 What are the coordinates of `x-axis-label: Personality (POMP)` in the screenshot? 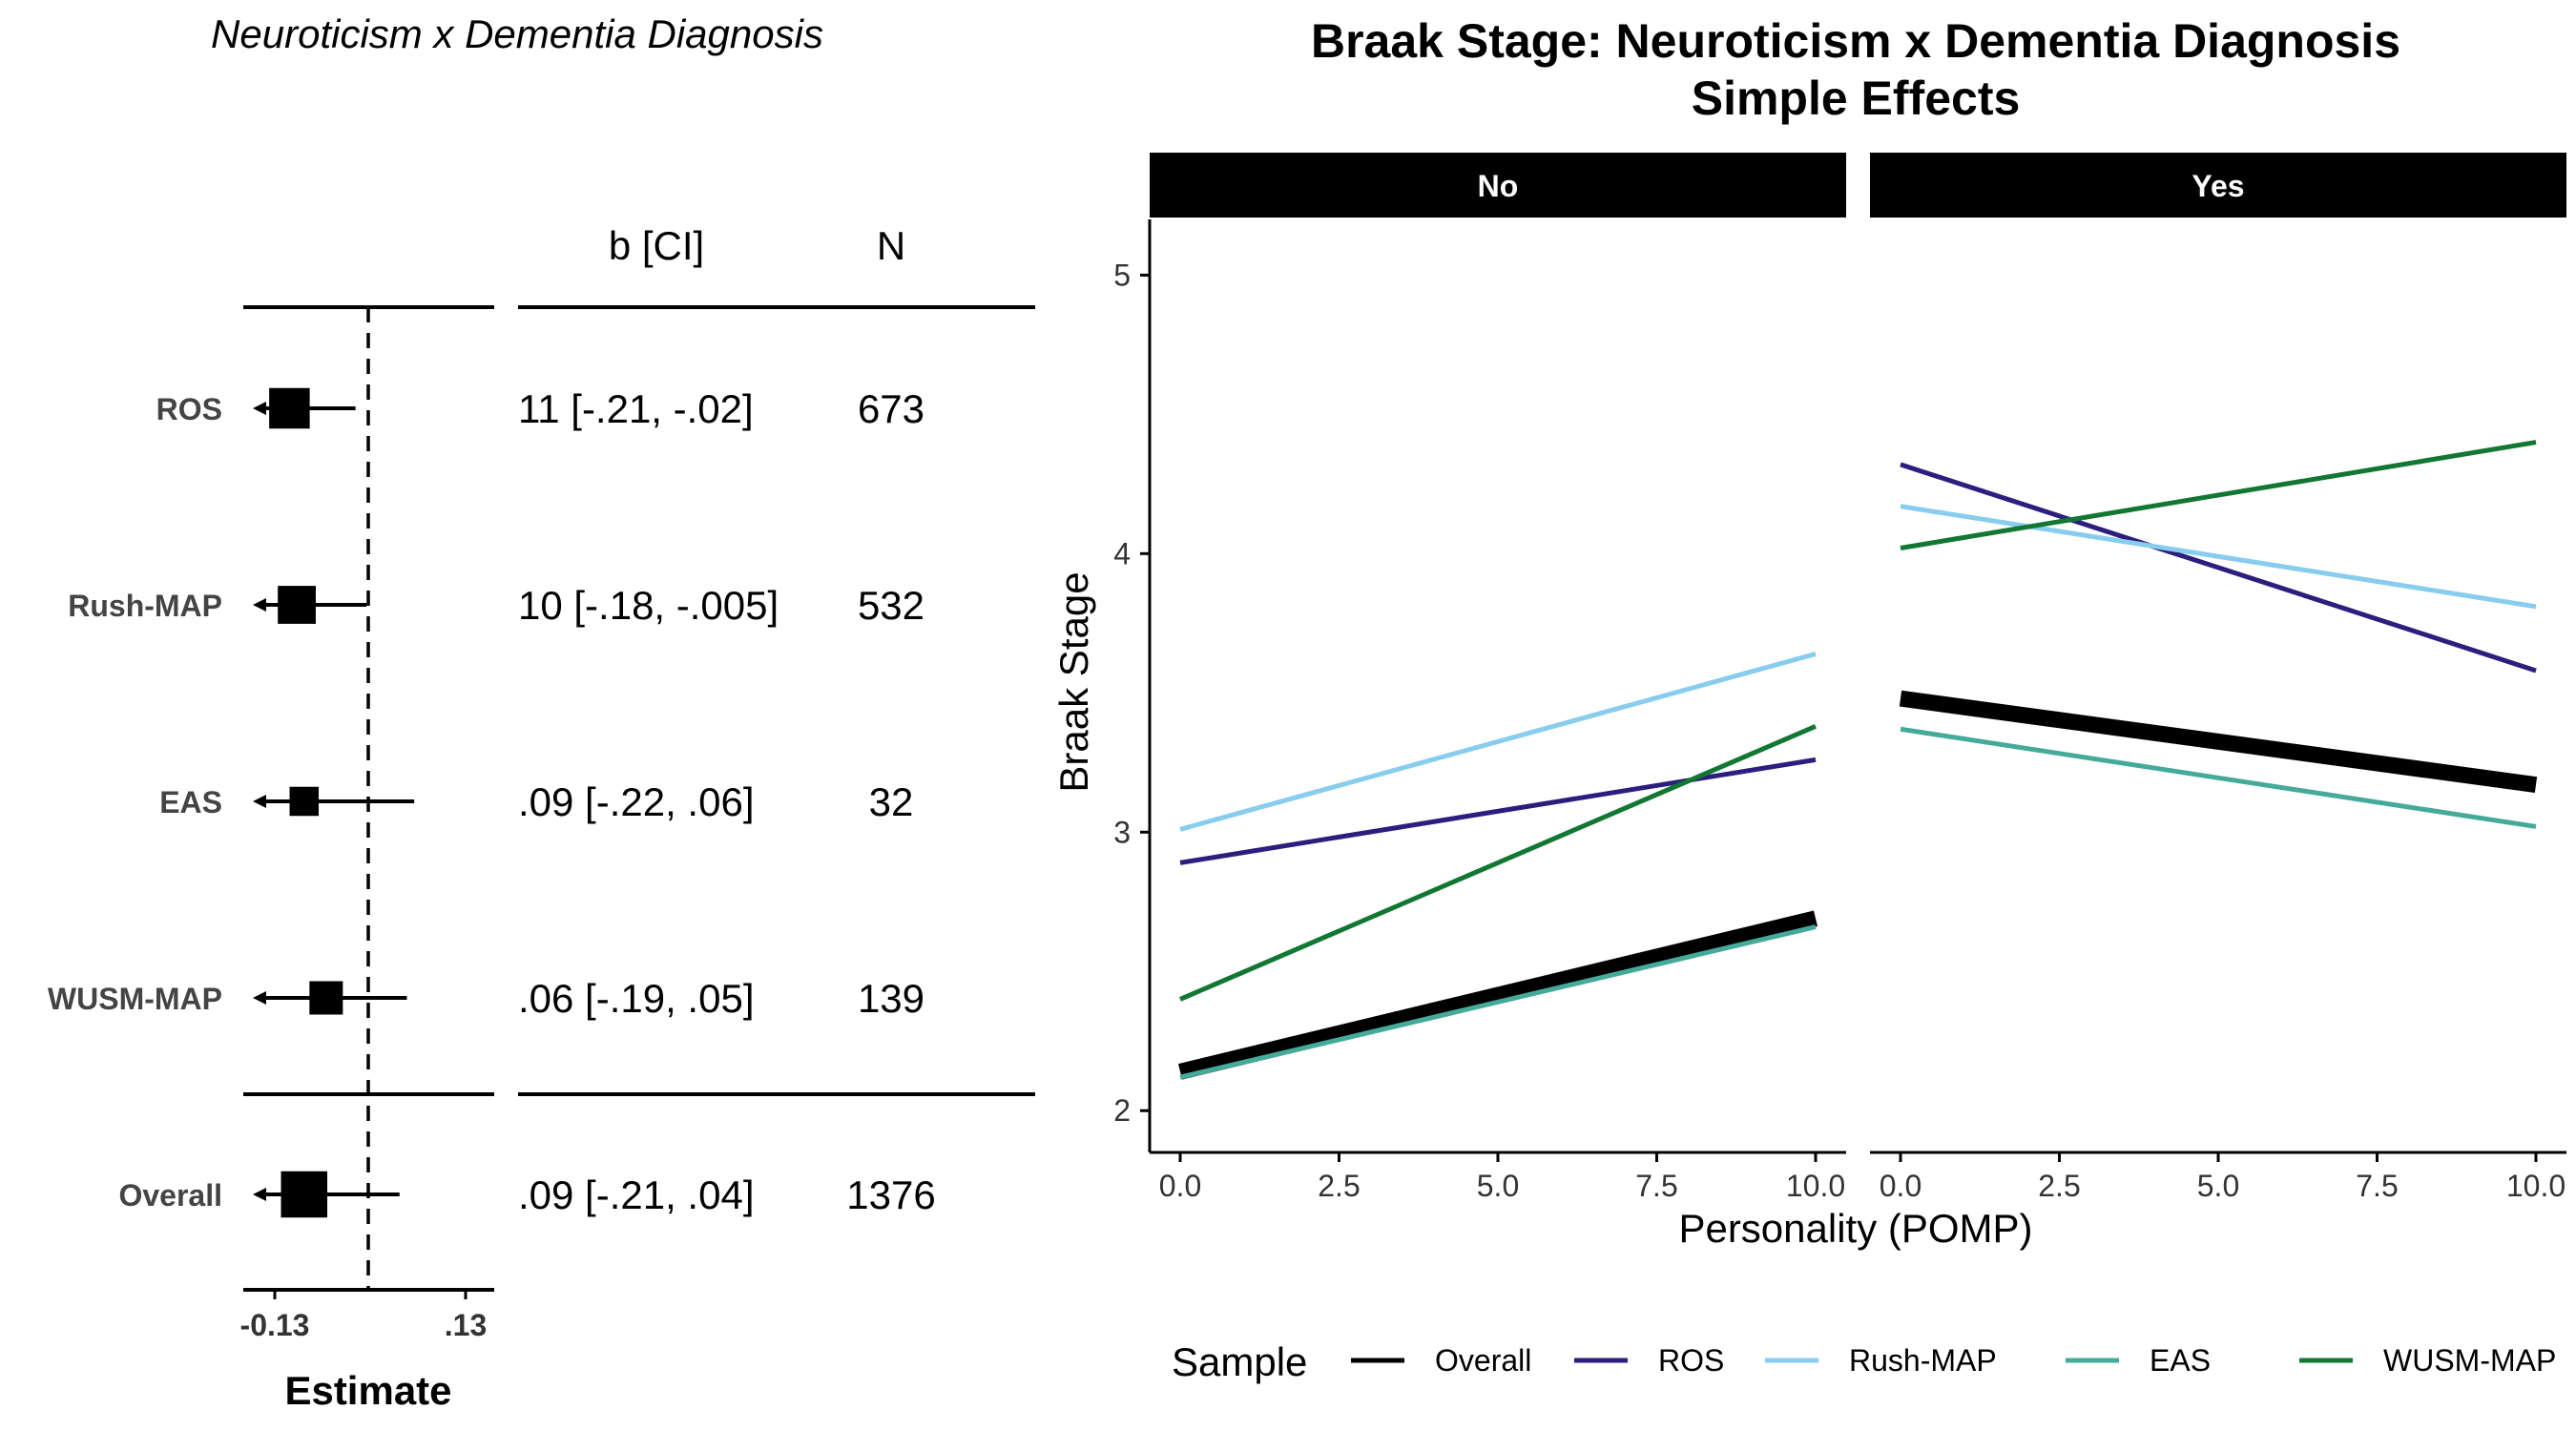 It's located at (1855, 1228).